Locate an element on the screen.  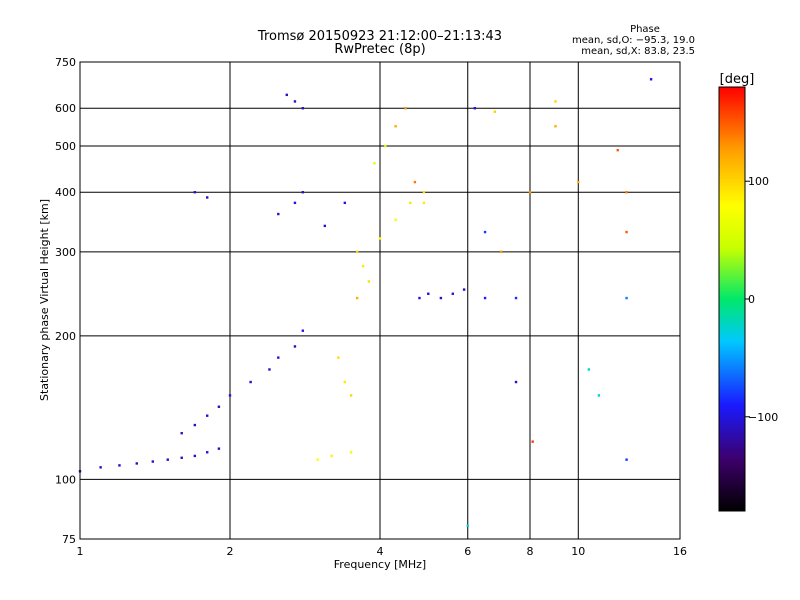
y-tick-label: 200 is located at coordinates (65, 336).